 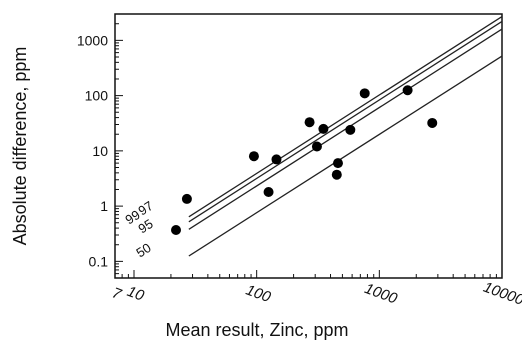 What do you see at coordinates (136, 294) in the screenshot?
I see `x-tick-label: 10` at bounding box center [136, 294].